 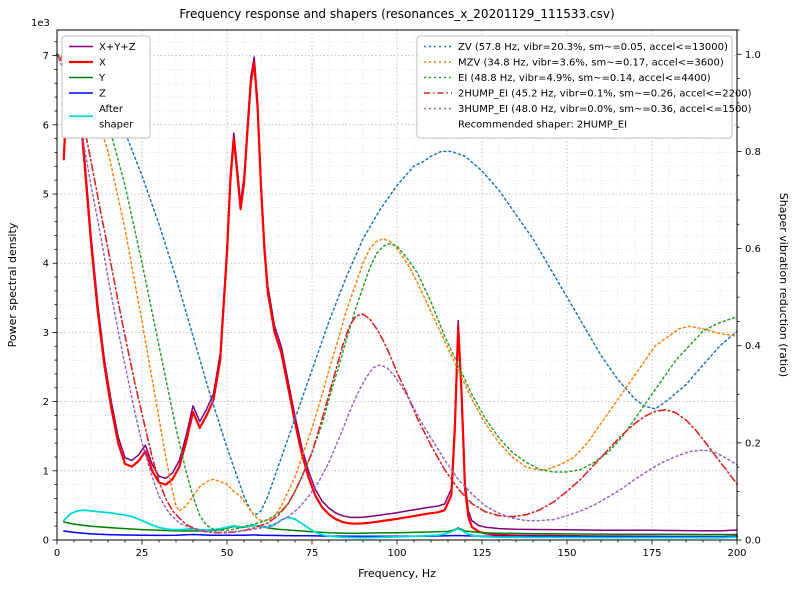 What do you see at coordinates (46, 541) in the screenshot?
I see `y-left-tick-label: 0` at bounding box center [46, 541].